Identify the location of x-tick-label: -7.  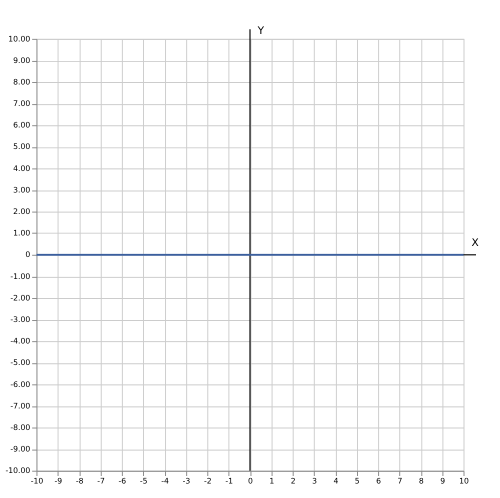
(101, 481).